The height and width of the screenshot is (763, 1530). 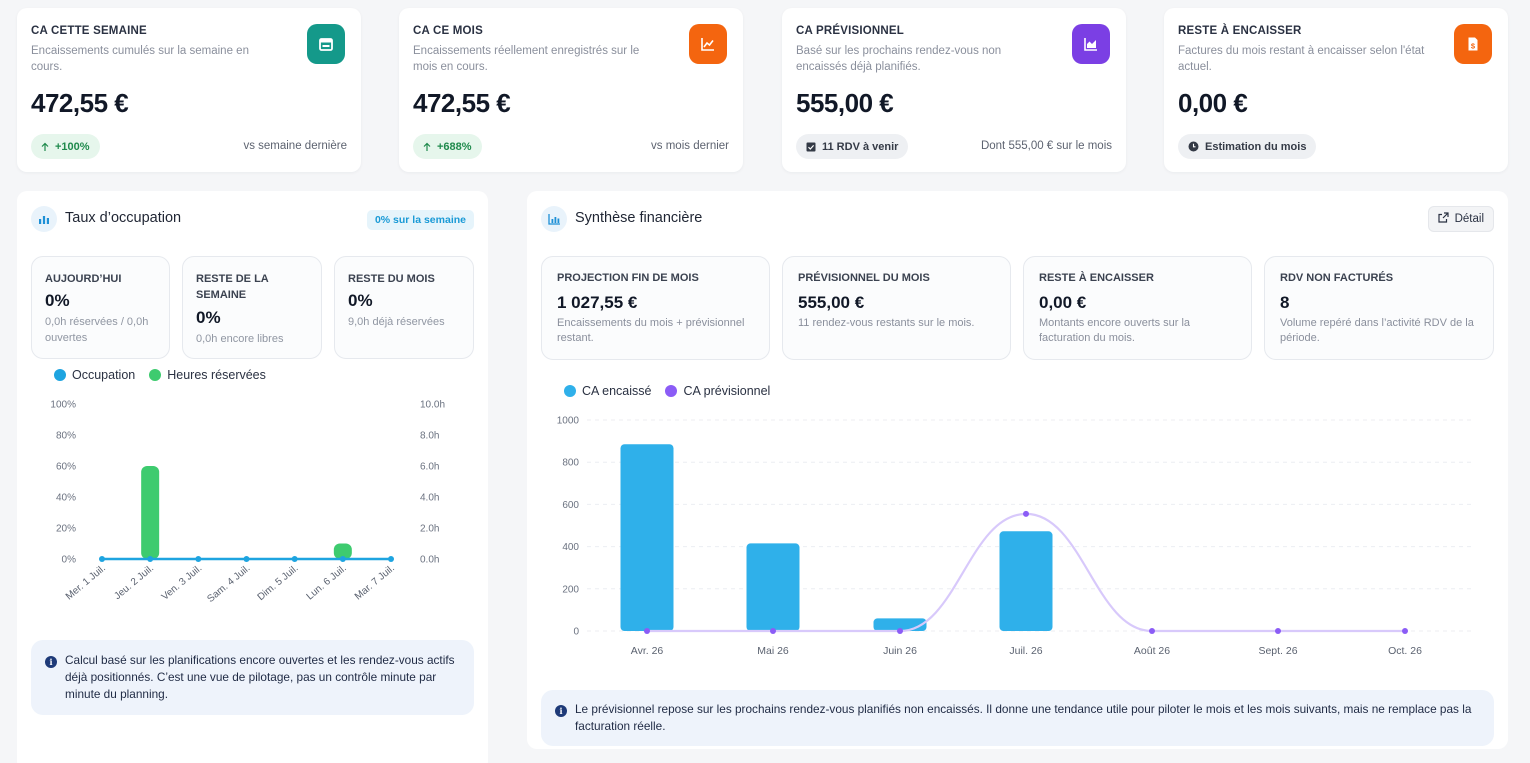 What do you see at coordinates (1473, 44) in the screenshot?
I see `invoice-dollar-icon: $` at bounding box center [1473, 44].